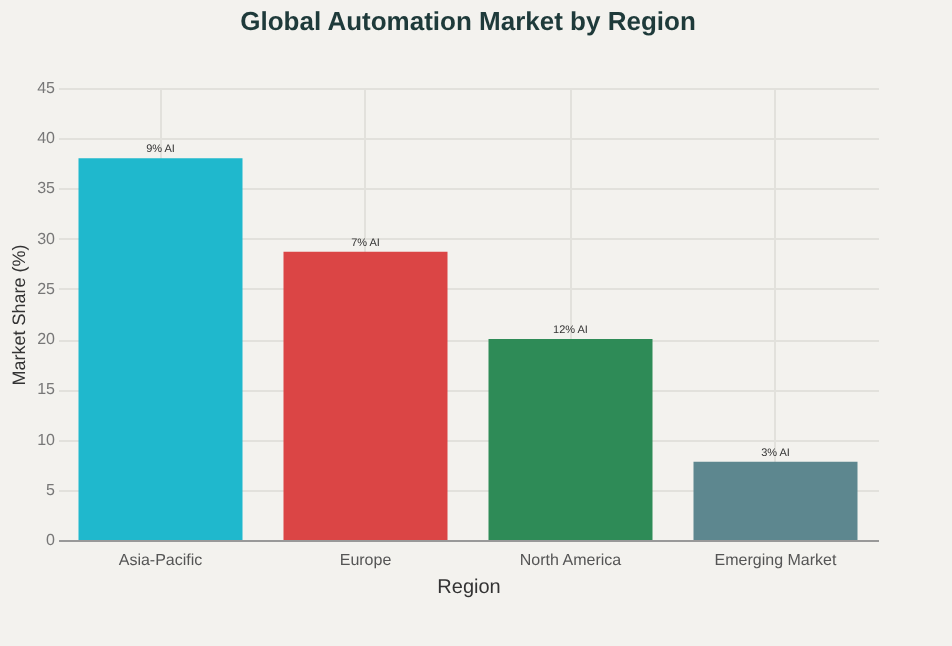 This screenshot has height=646, width=952. What do you see at coordinates (571, 560) in the screenshot?
I see `x-tick-label: North America` at bounding box center [571, 560].